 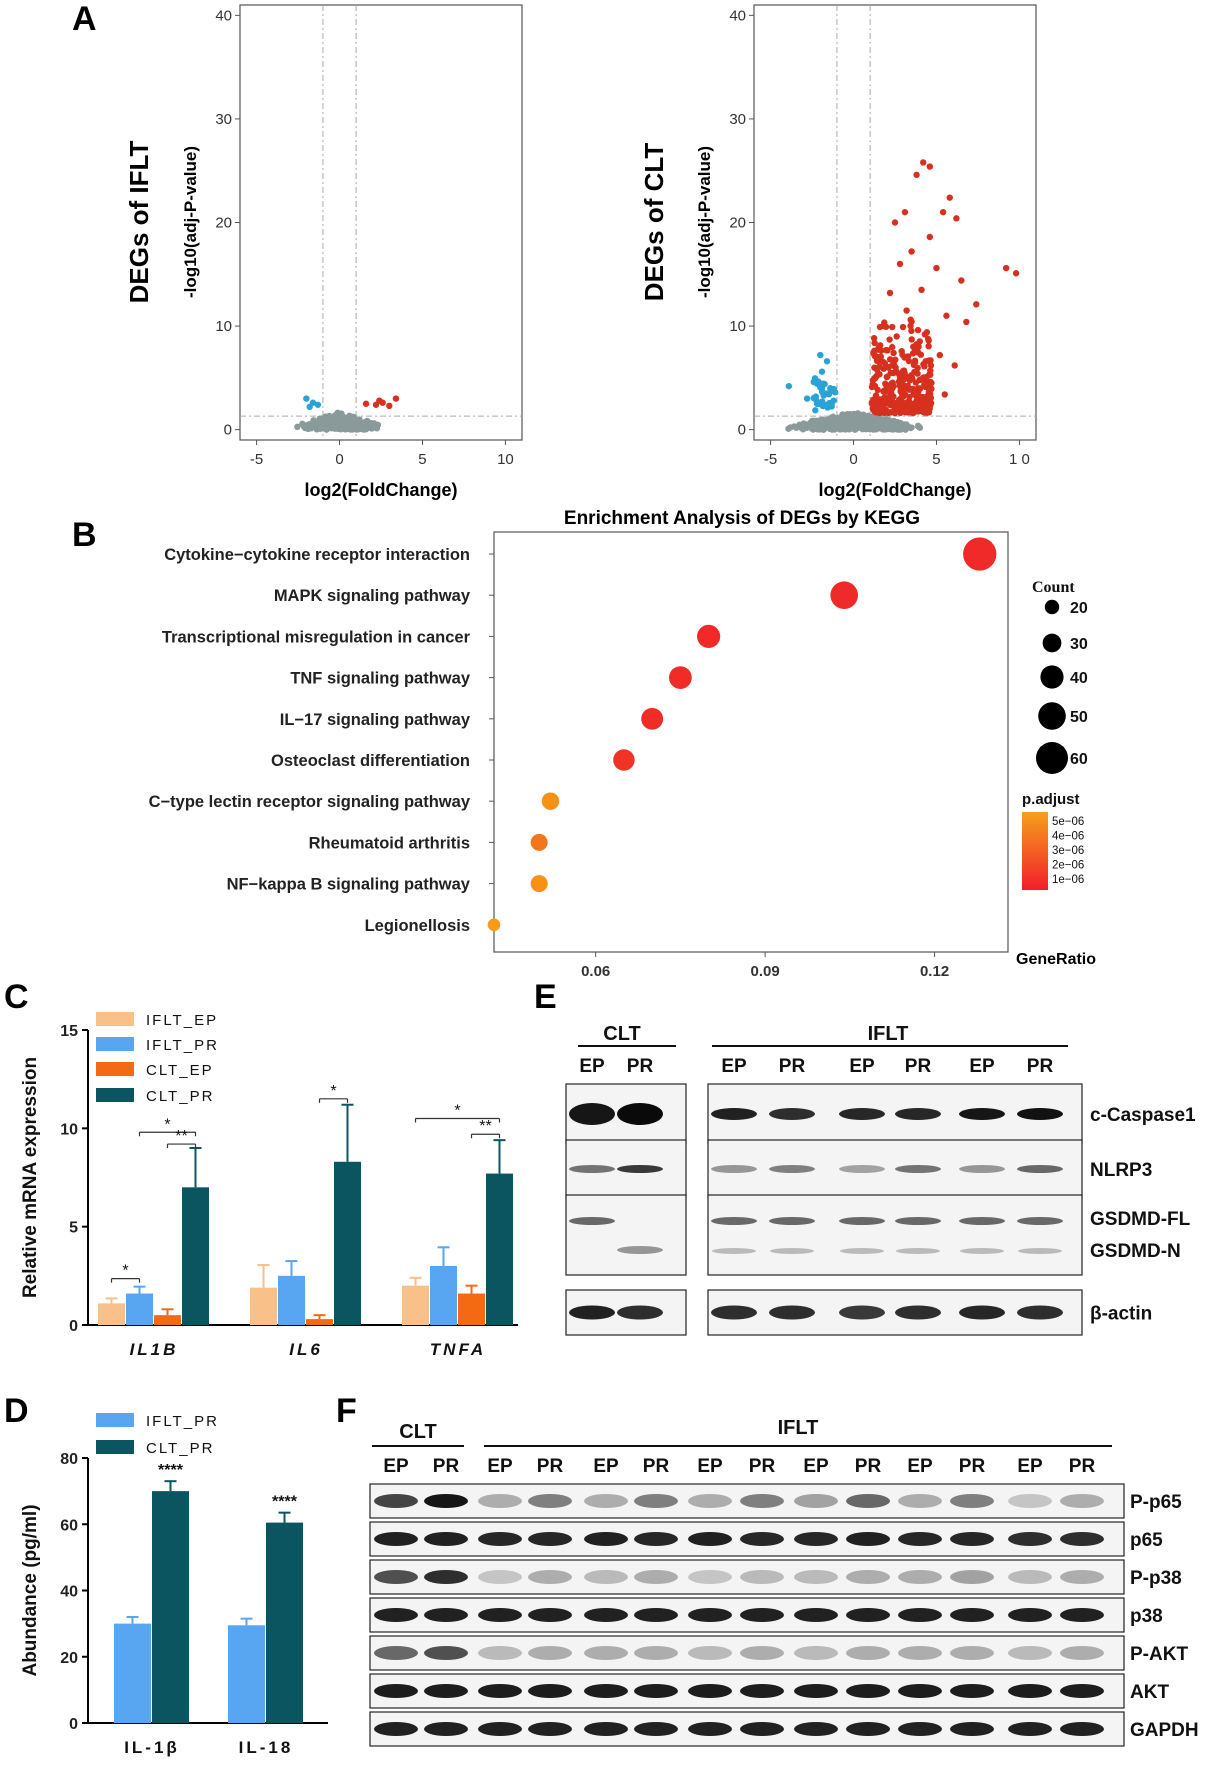 What do you see at coordinates (306, 1349) in the screenshot?
I see `category-label: IL6` at bounding box center [306, 1349].